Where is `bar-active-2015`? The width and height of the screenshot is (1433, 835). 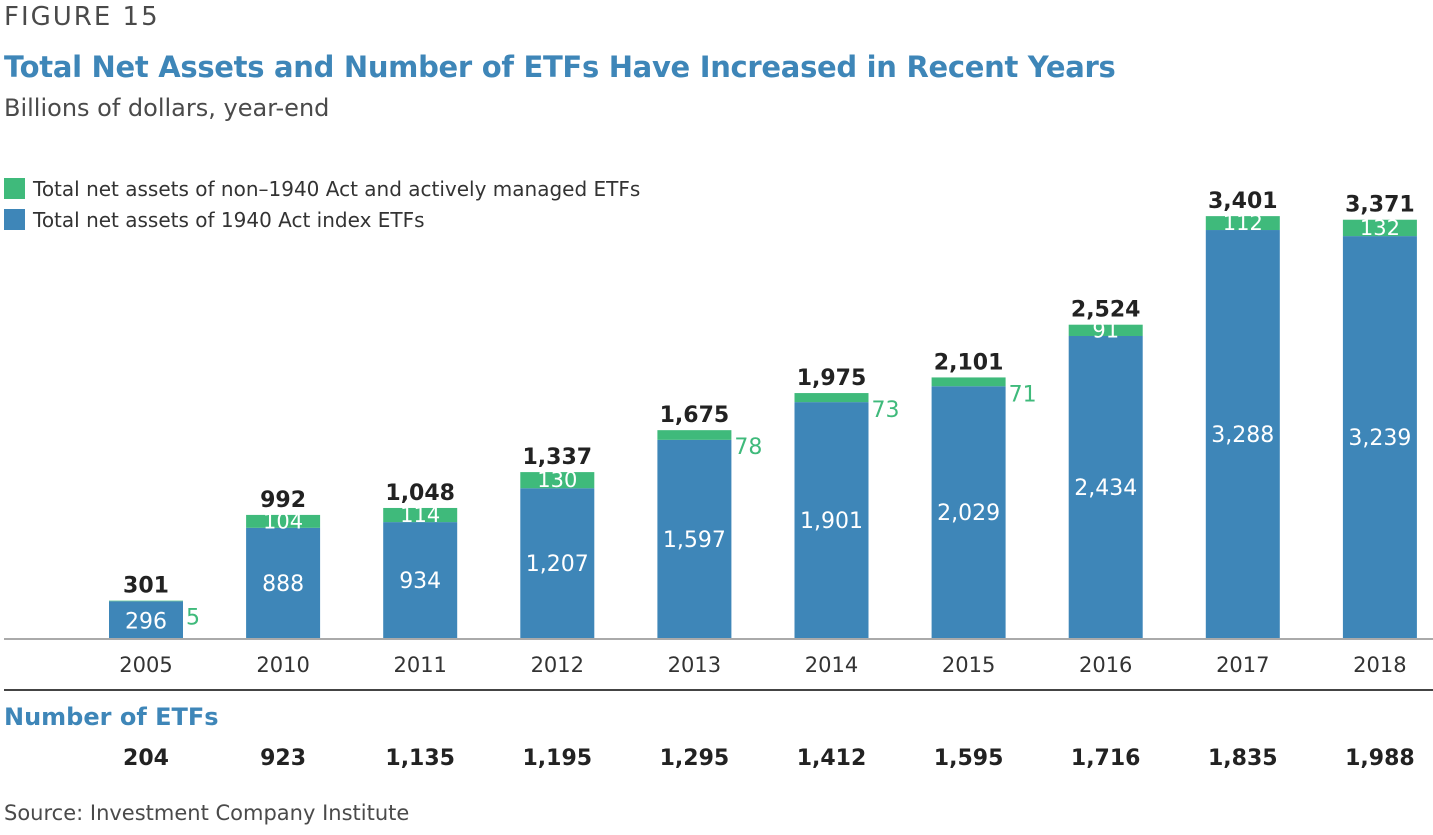
bar-active-2015 is located at coordinates (968, 382).